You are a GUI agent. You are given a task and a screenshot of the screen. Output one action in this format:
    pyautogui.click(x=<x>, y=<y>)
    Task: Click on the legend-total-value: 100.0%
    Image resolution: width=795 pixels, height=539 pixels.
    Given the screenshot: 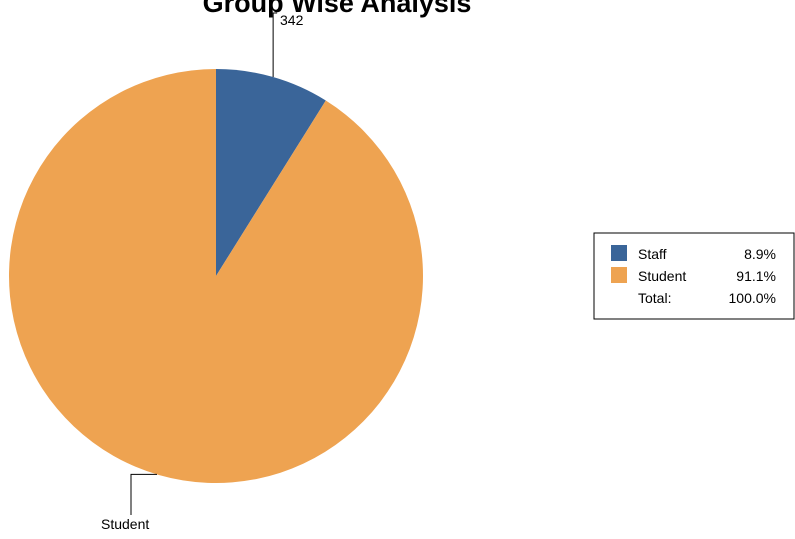 What is the action you would take?
    pyautogui.click(x=752, y=298)
    